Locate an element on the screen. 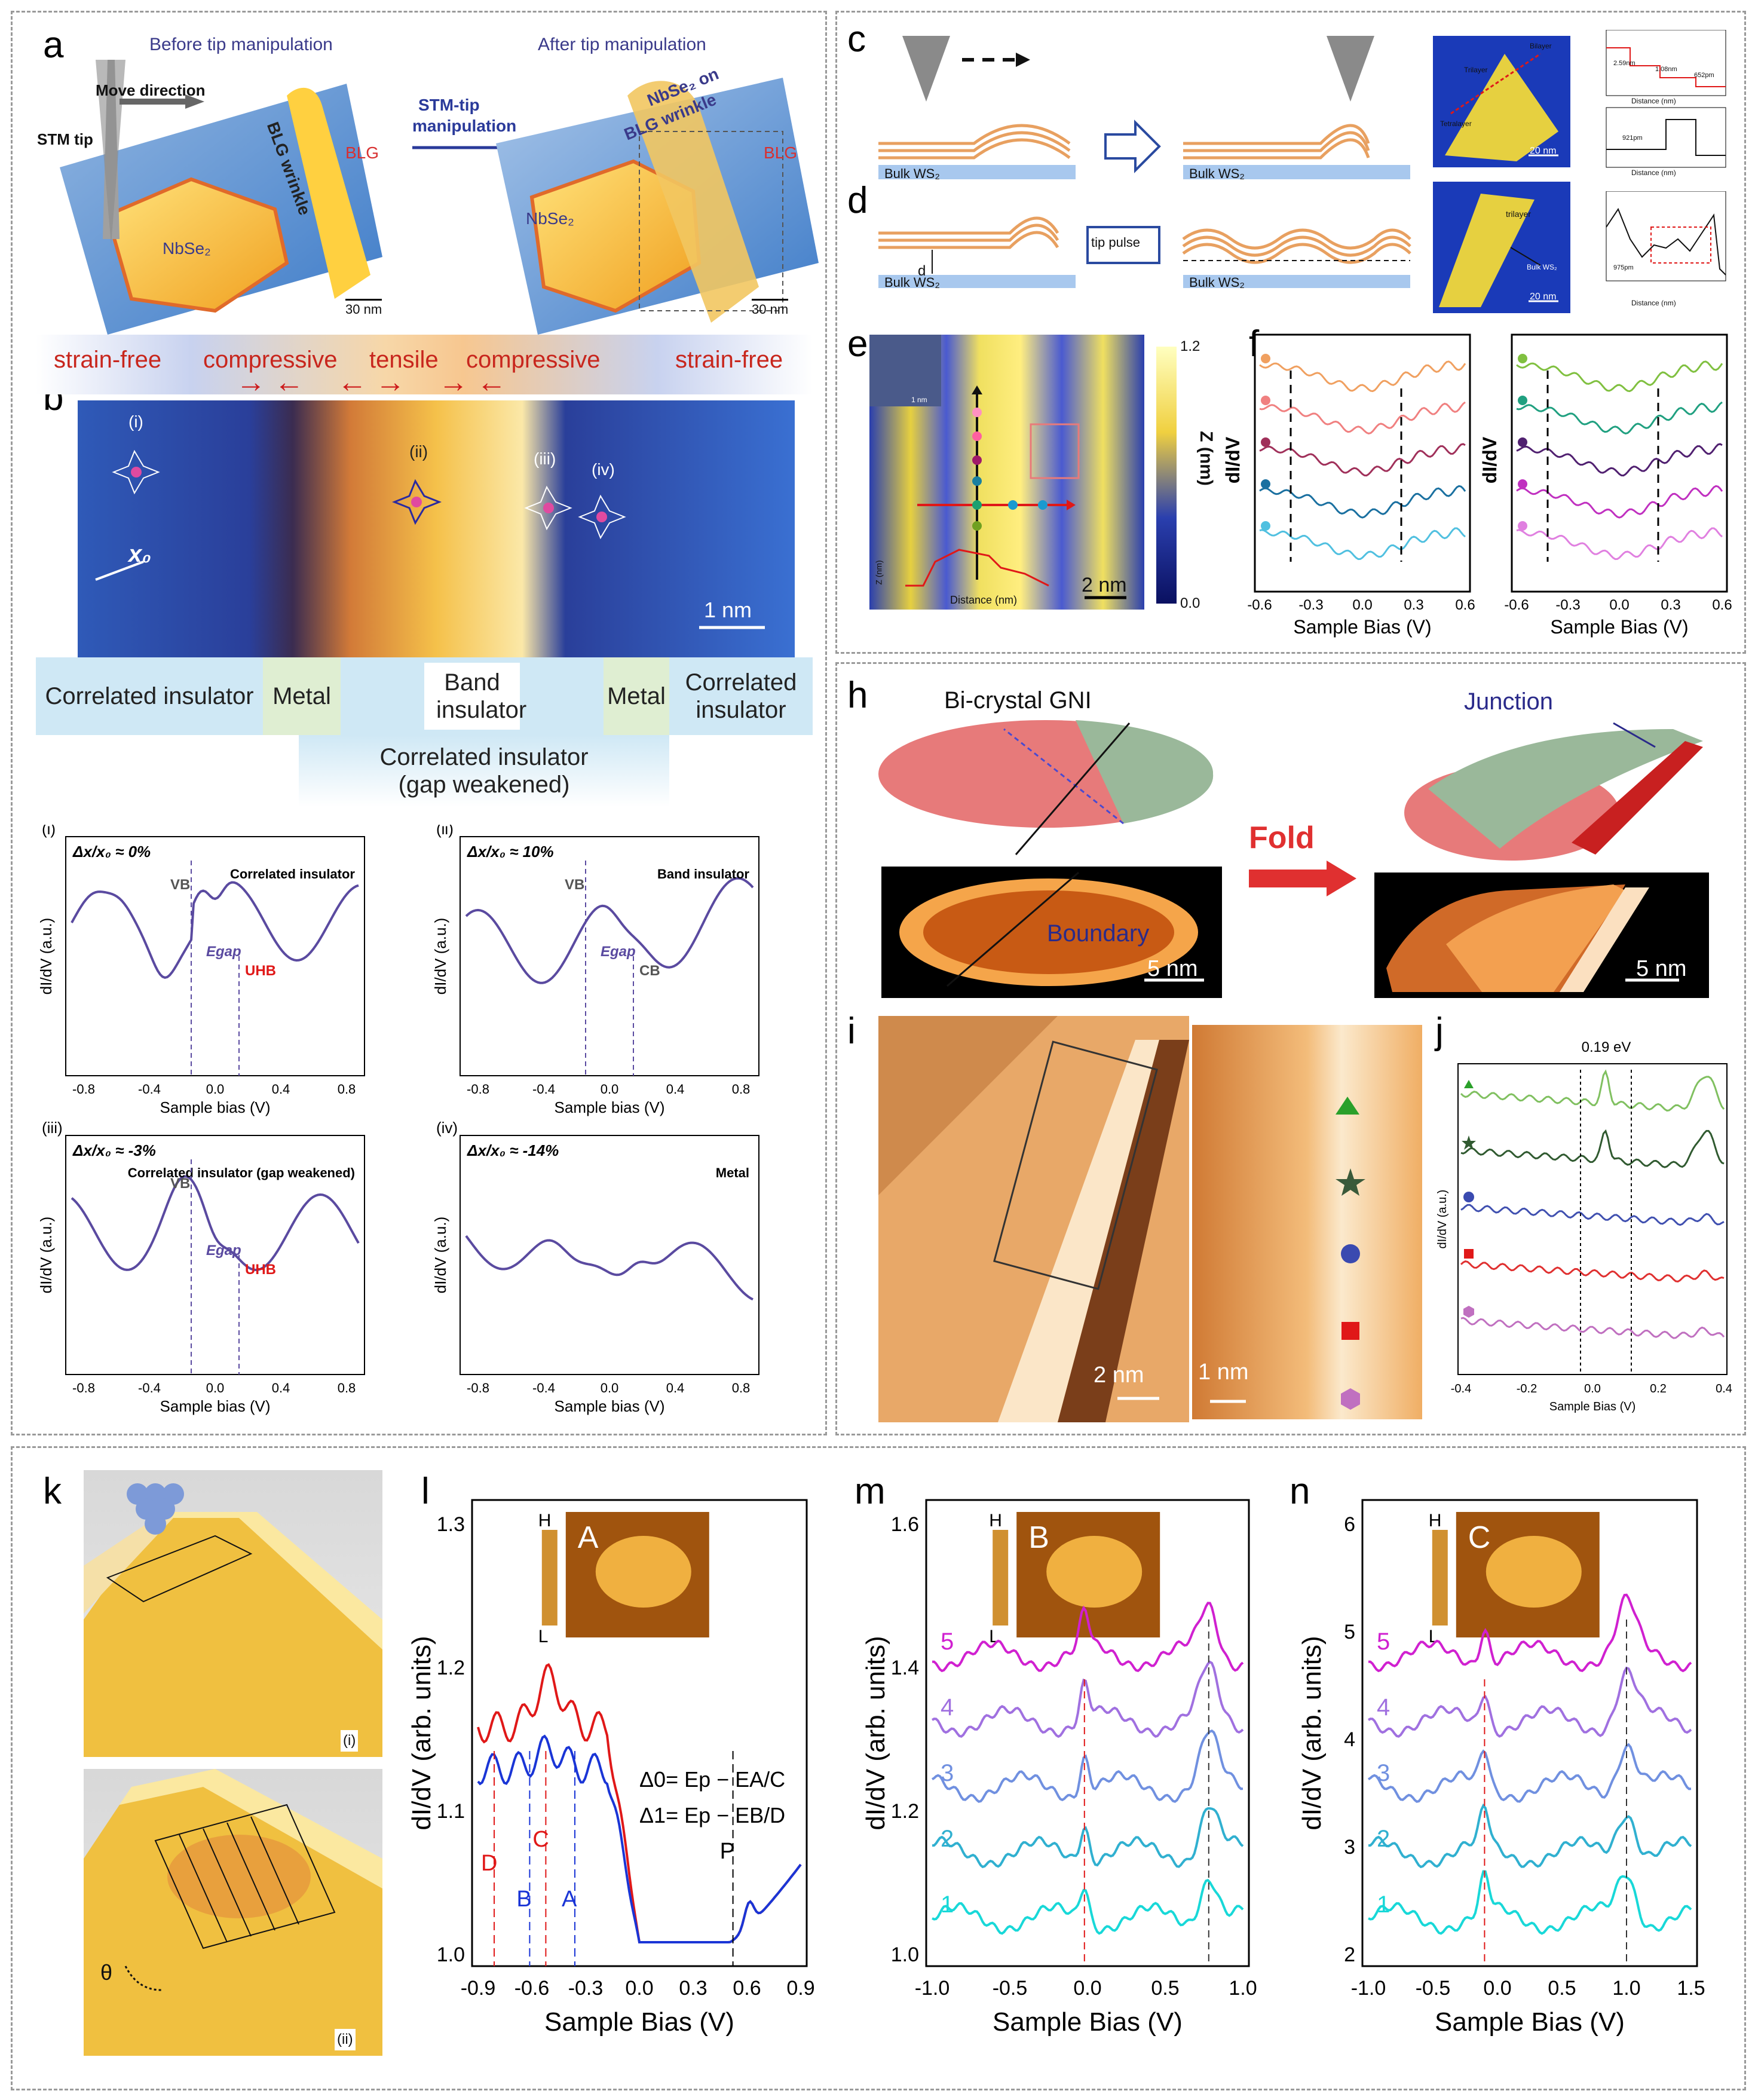 This screenshot has width=1755, height=2100. e-z-axis: Z (nm) is located at coordinates (879, 572).